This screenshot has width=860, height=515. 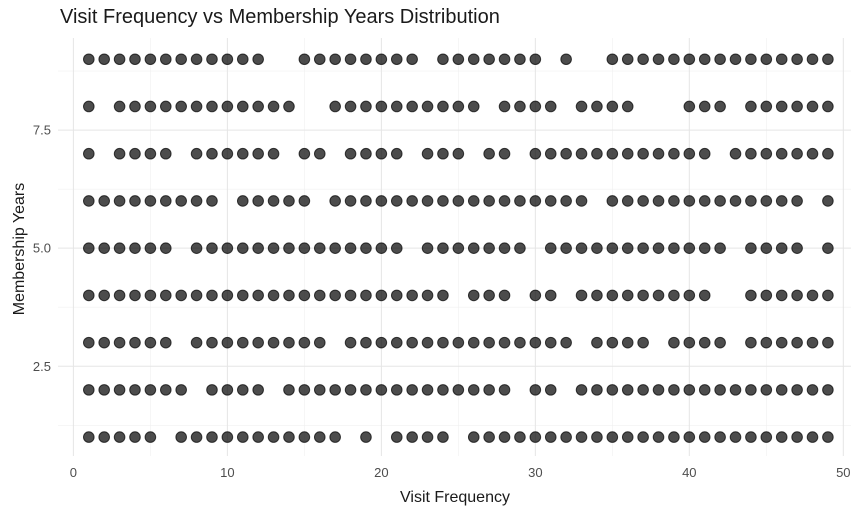 I want to click on x-tick-label: 0, so click(x=73, y=472).